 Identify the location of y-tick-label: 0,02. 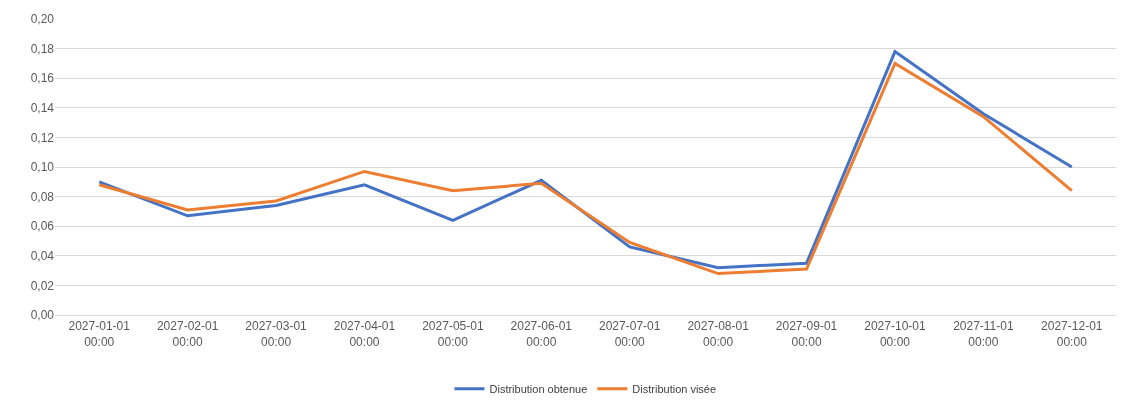
(42, 285).